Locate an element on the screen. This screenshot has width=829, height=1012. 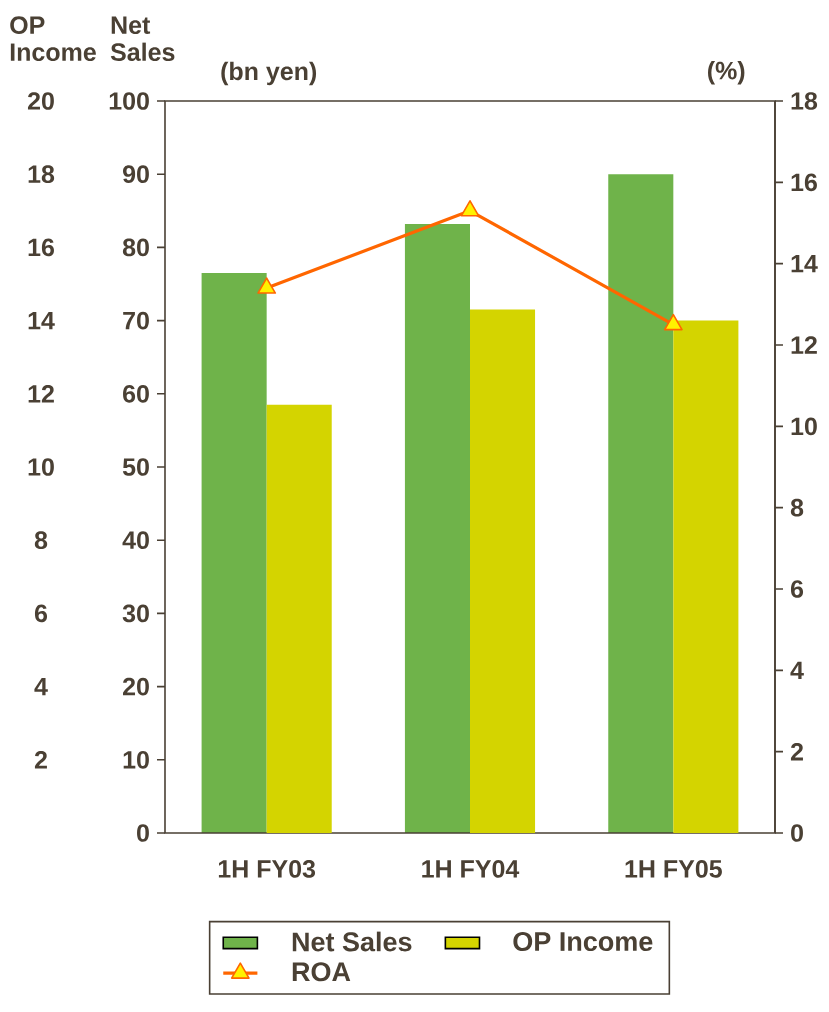
x-tick-label: 1H FY05 is located at coordinates (673, 869).